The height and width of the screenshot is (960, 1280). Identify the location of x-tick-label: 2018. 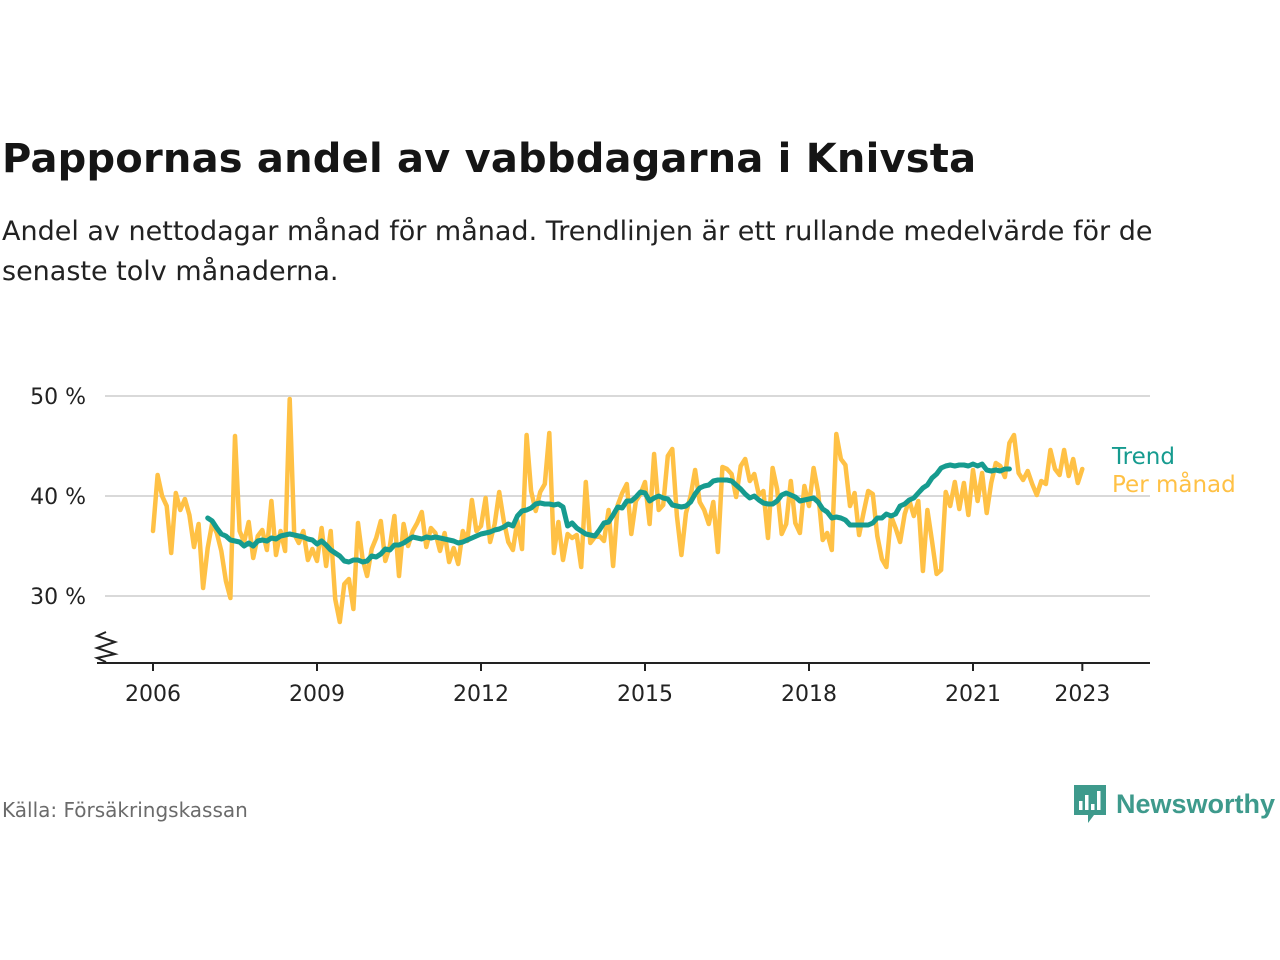
(809, 694).